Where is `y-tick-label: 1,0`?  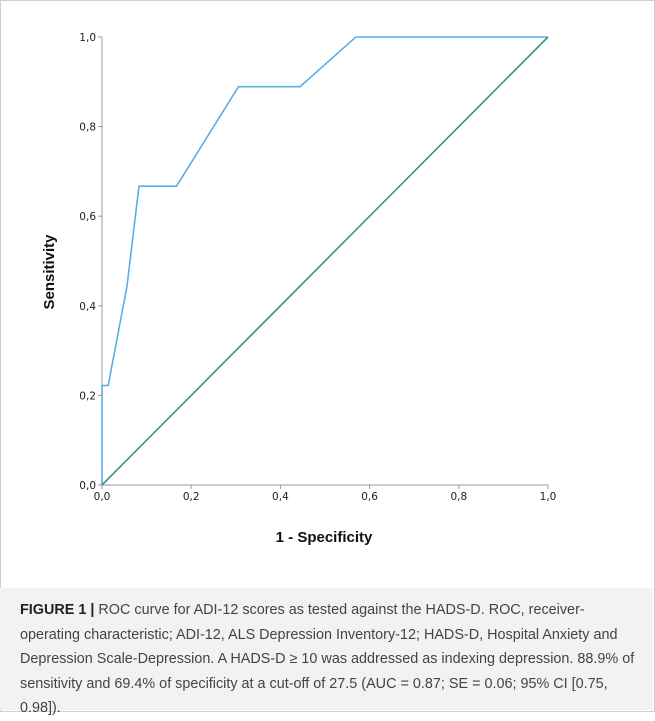 y-tick-label: 1,0 is located at coordinates (87, 38).